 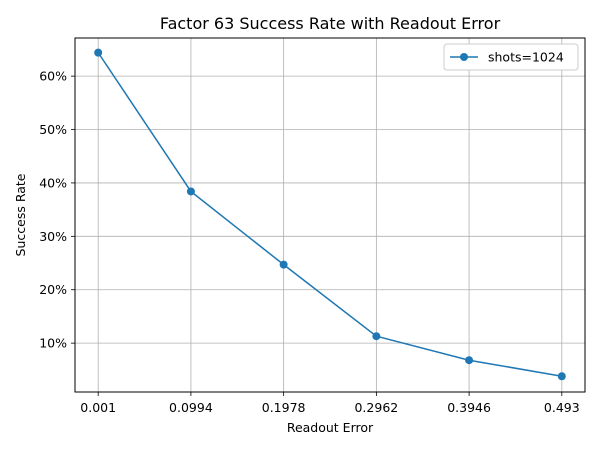 I want to click on y-axis-label: Success Rate, so click(x=20, y=214).